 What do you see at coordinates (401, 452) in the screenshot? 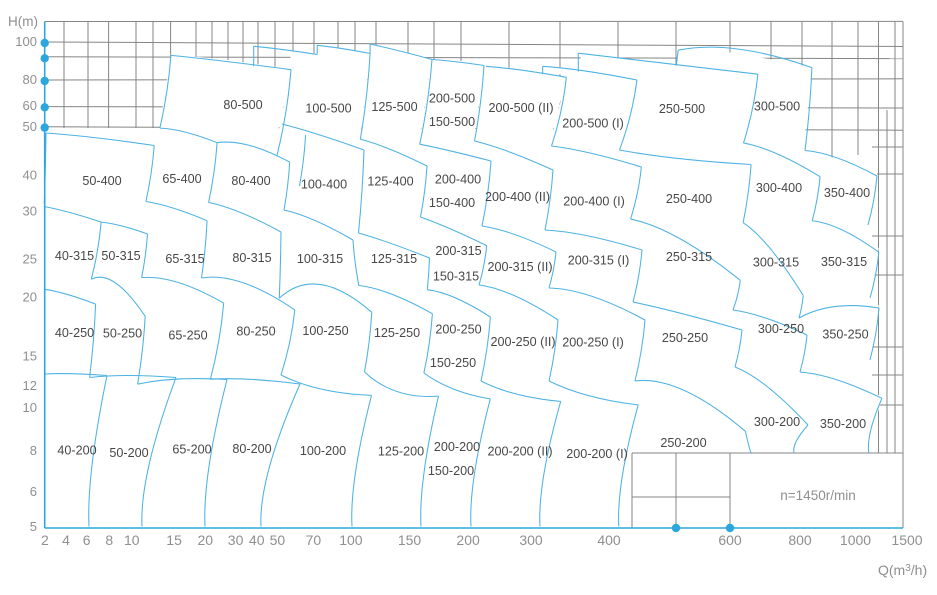
I see `svg-text: 125-200` at bounding box center [401, 452].